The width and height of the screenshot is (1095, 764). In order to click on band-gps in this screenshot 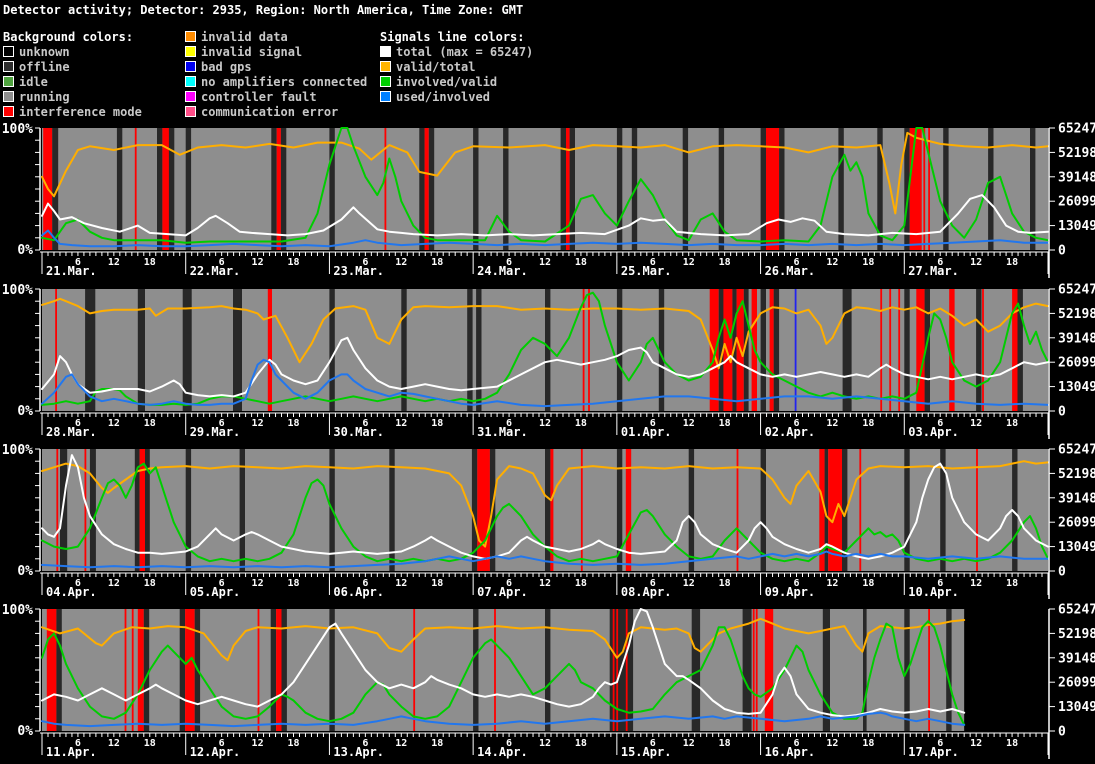, I will do `click(795, 350)`.